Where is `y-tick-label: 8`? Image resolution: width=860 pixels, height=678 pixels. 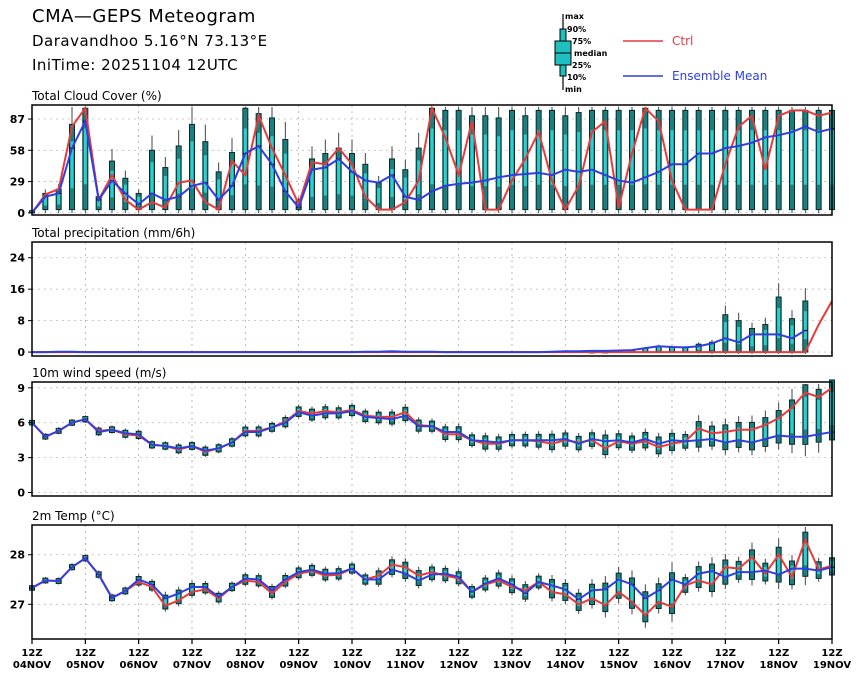 y-tick-label: 8 is located at coordinates (21, 321).